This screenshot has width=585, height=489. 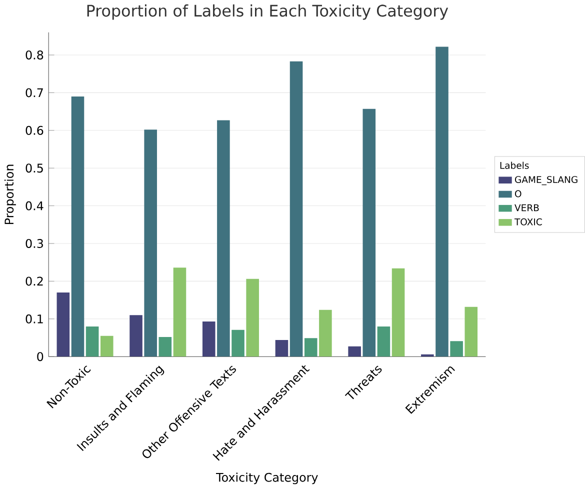 What do you see at coordinates (267, 12) in the screenshot?
I see `chart-title: Proportion of Labels in Each Toxicity Category` at bounding box center [267, 12].